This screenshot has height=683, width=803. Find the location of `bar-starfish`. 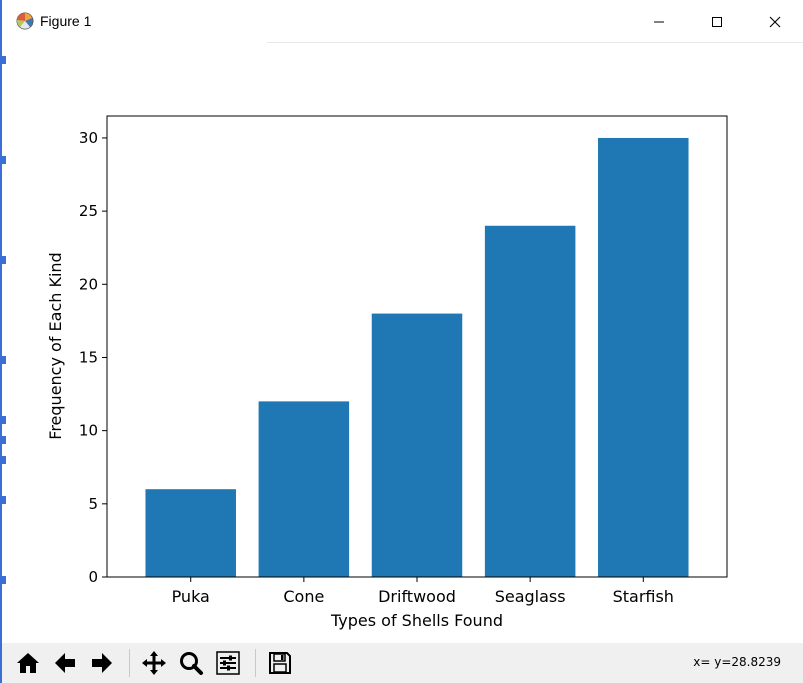

bar-starfish is located at coordinates (643, 357).